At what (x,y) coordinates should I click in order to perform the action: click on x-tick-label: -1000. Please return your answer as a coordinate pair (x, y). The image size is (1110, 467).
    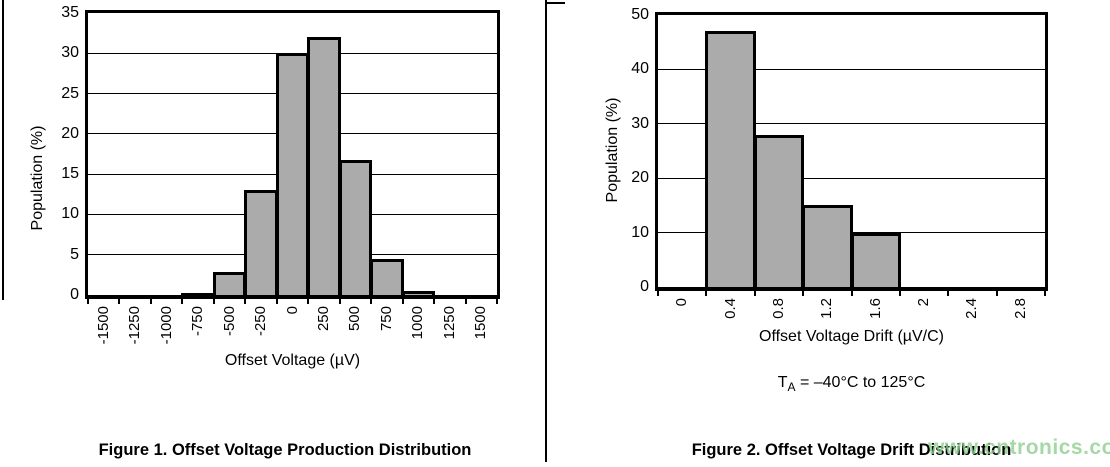
    Looking at the image, I should click on (166, 325).